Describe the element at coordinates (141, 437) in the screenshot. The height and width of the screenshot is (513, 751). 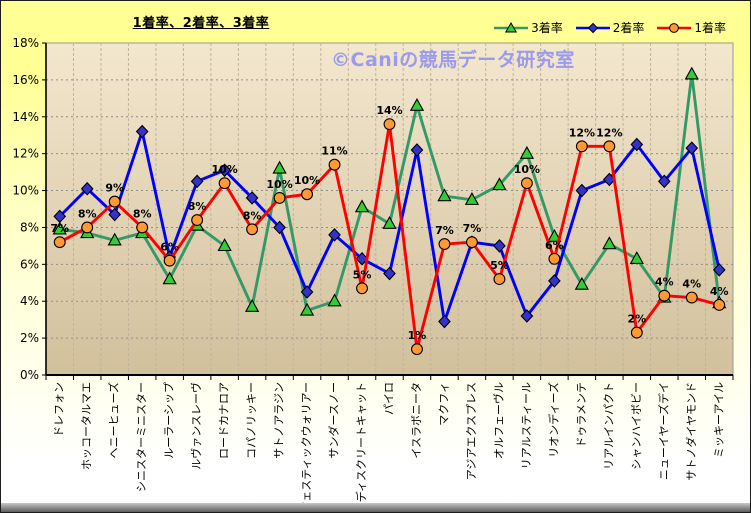
I see `x-axis-category-label: シニスターミニスター` at that location.